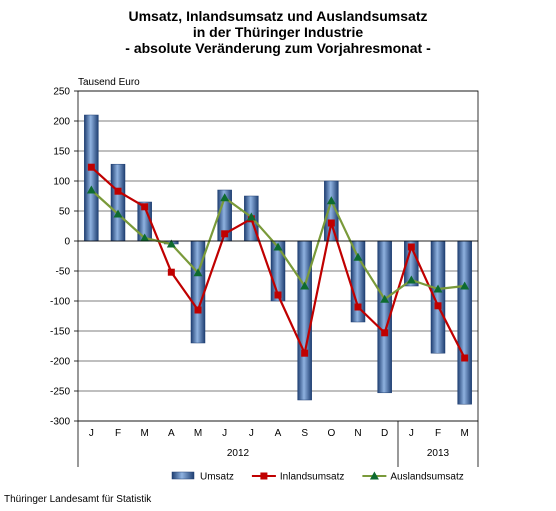 The width and height of the screenshot is (556, 511). I want to click on y-tick-label: 100, so click(61, 182).